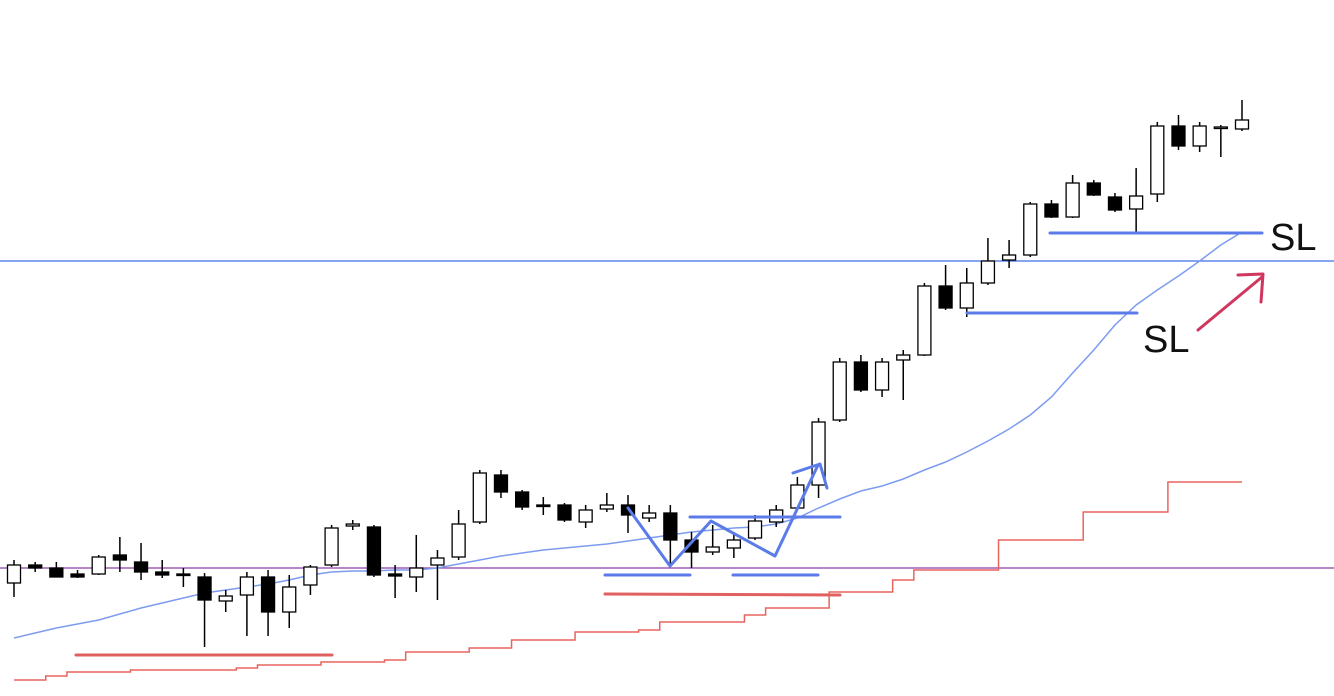 The image size is (1334, 696). I want to click on drawn-line, so click(722, 594).